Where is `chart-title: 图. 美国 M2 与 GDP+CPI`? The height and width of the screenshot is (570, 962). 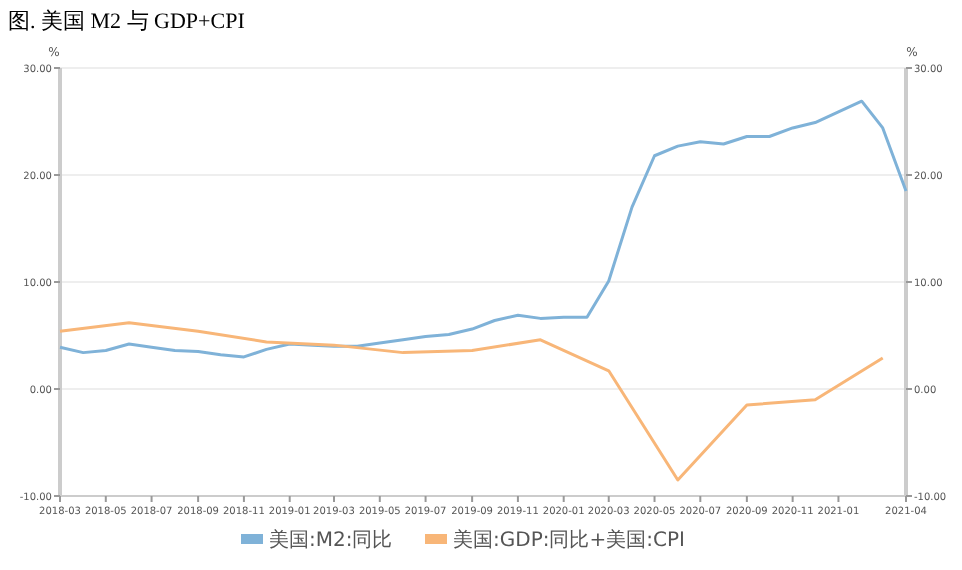
chart-title: 图. 美国 M2 与 GDP+CPI is located at coordinates (127, 21).